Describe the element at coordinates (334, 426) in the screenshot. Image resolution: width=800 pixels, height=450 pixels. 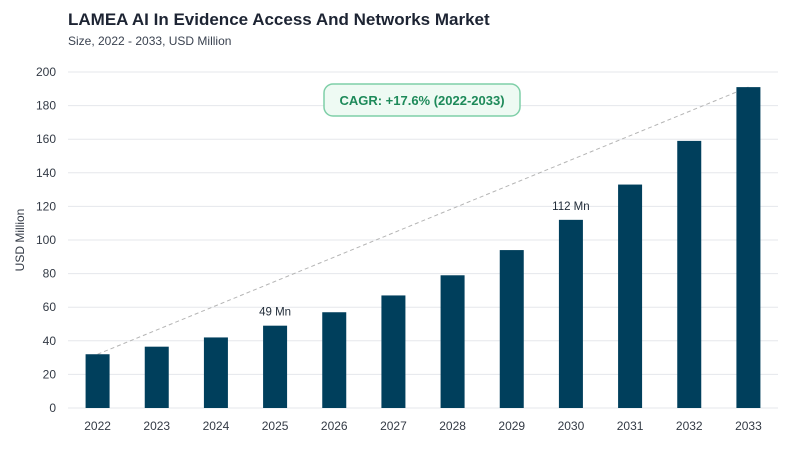
I see `x-tick-label: 2026` at that location.